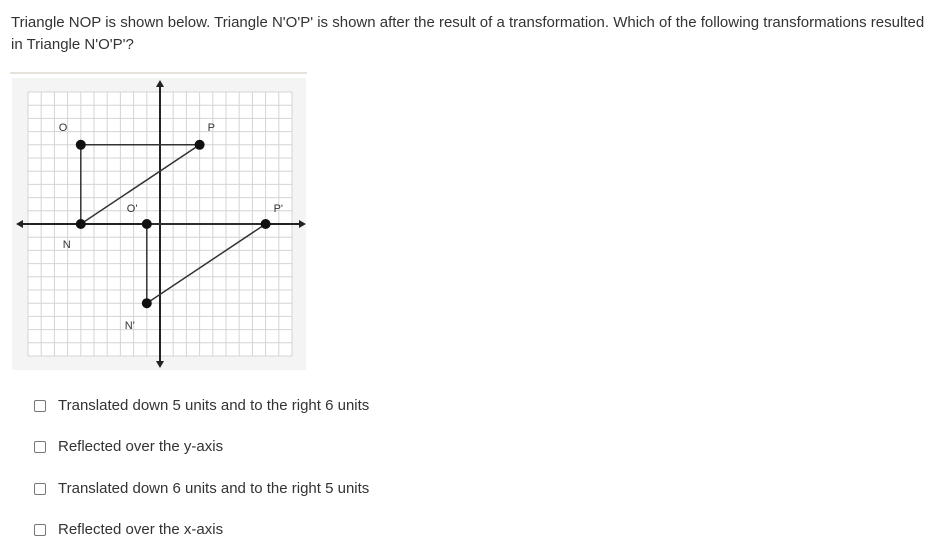 Image resolution: width=934 pixels, height=550 pixels. Describe the element at coordinates (278, 209) in the screenshot. I see `vertex-label: P'` at that location.